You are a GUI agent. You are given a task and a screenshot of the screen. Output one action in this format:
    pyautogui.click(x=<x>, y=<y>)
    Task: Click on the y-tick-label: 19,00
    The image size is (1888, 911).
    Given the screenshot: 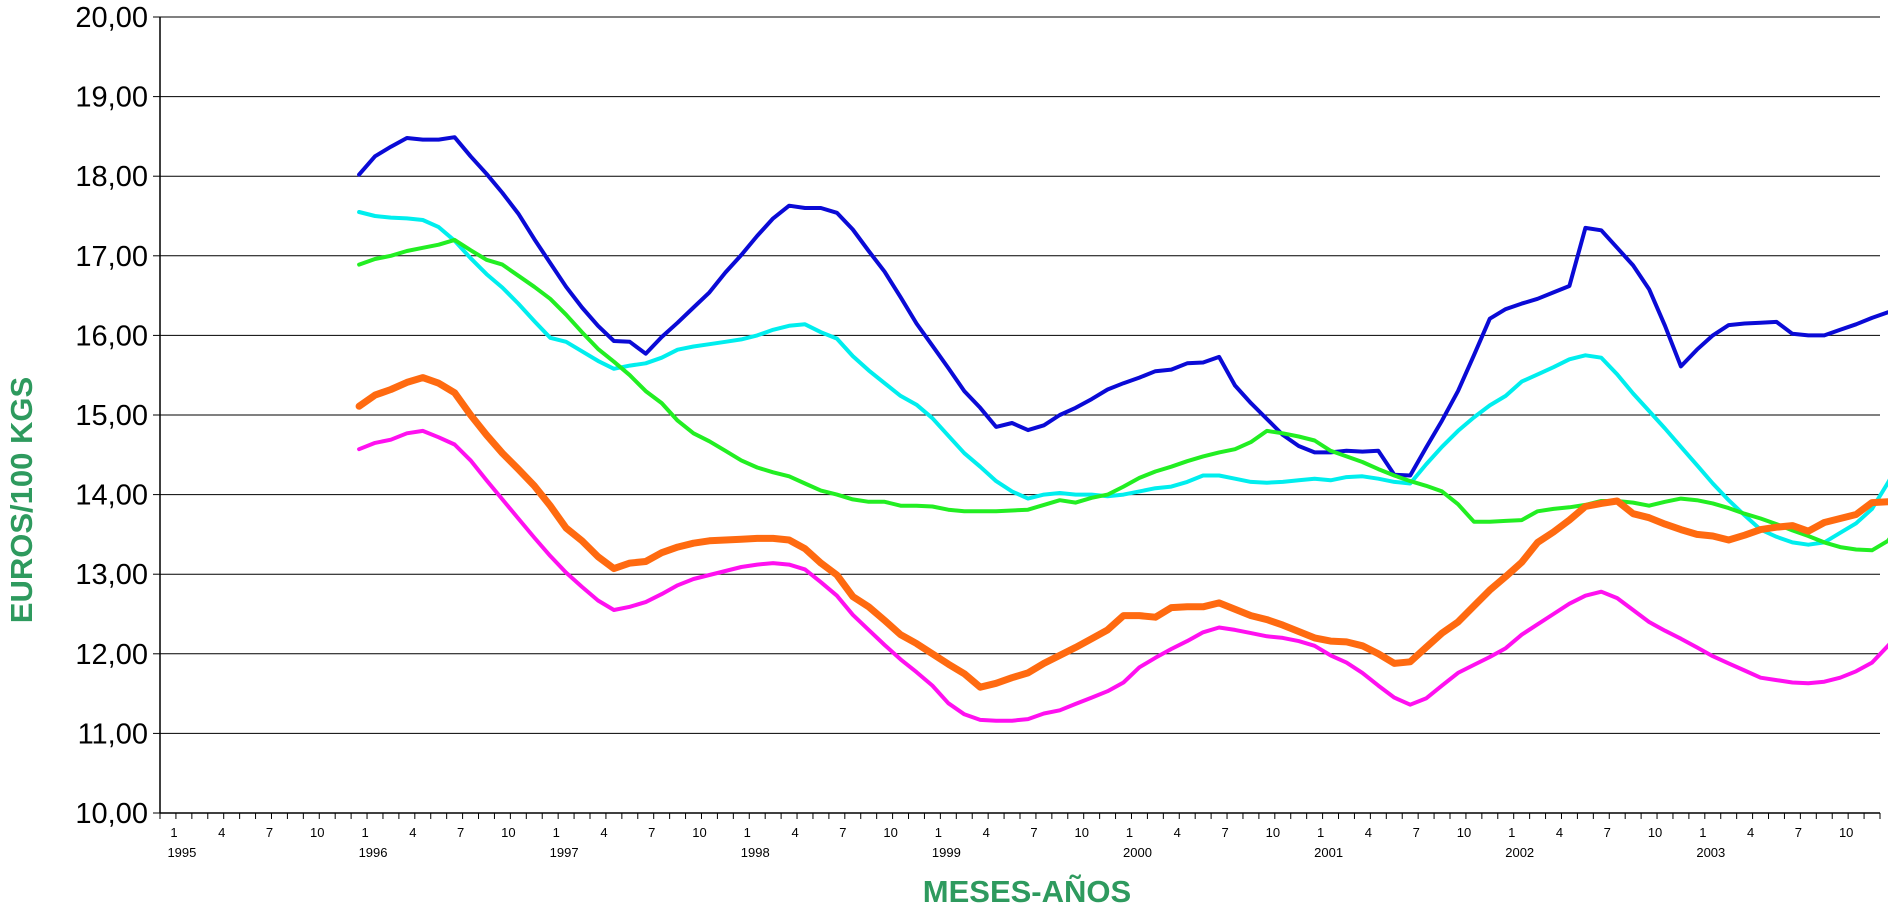 What is the action you would take?
    pyautogui.click(x=111, y=98)
    